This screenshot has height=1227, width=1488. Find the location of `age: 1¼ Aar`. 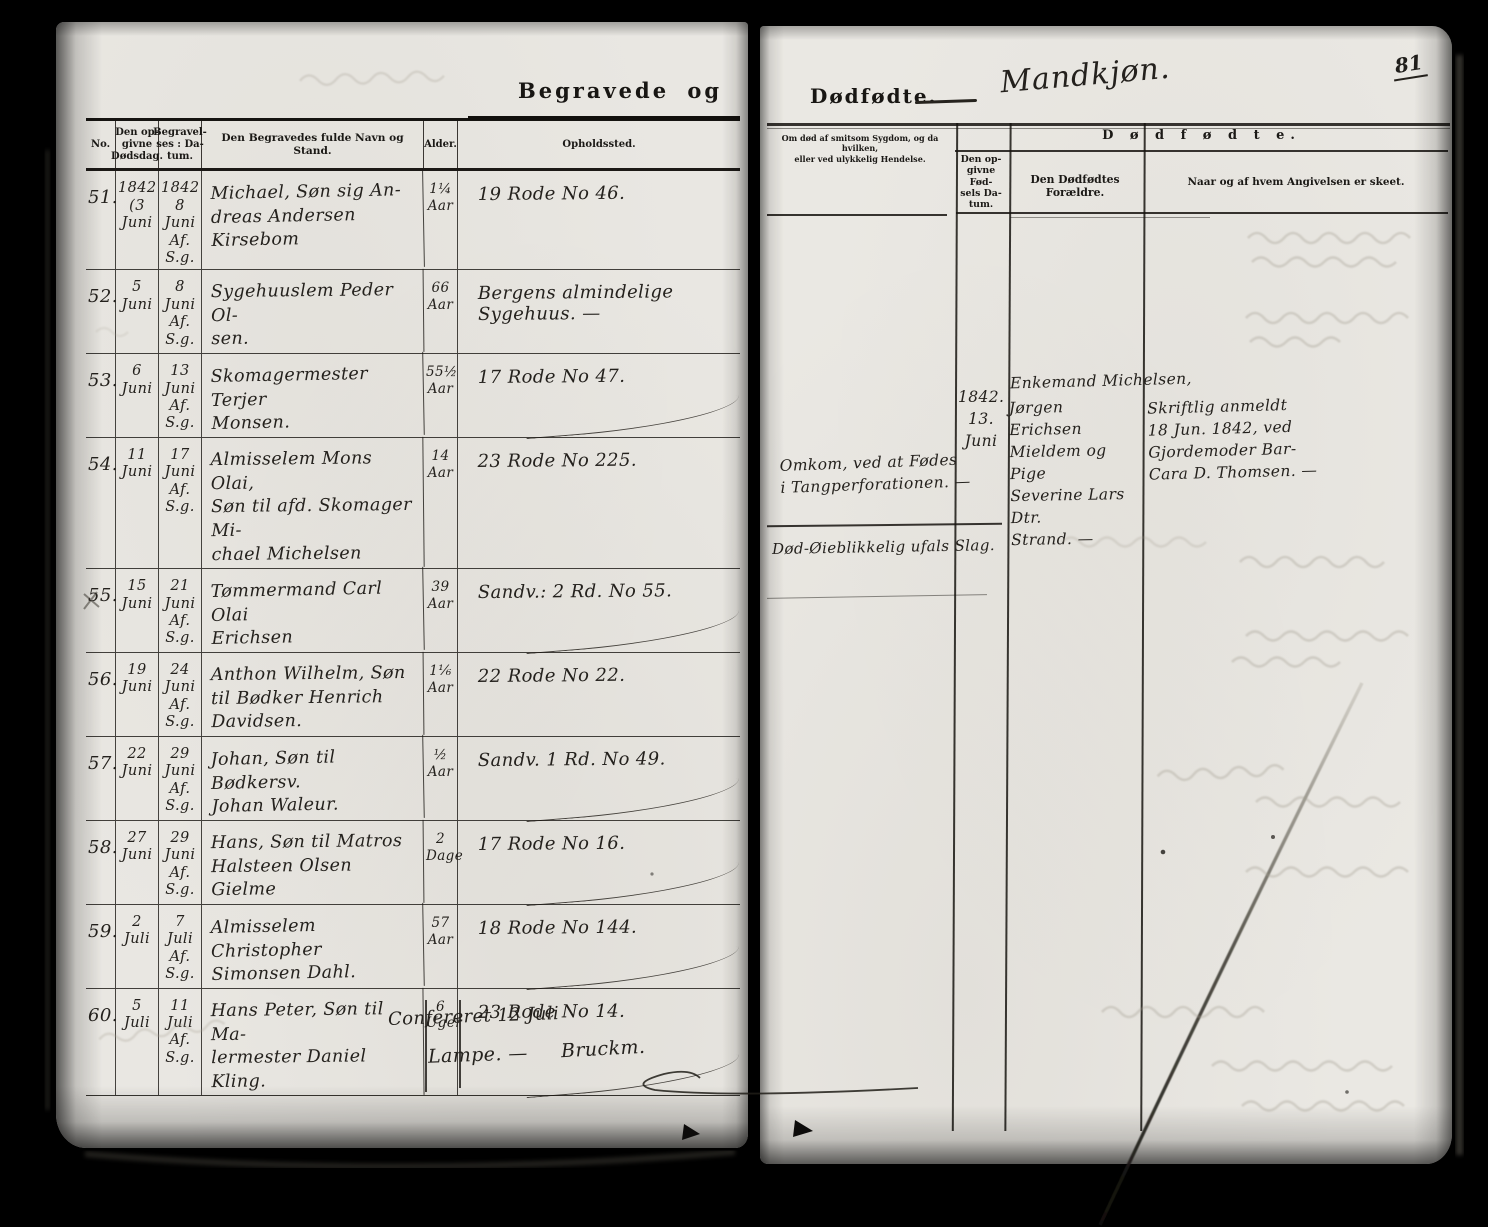

age: 1¼ Aar is located at coordinates (441, 220).